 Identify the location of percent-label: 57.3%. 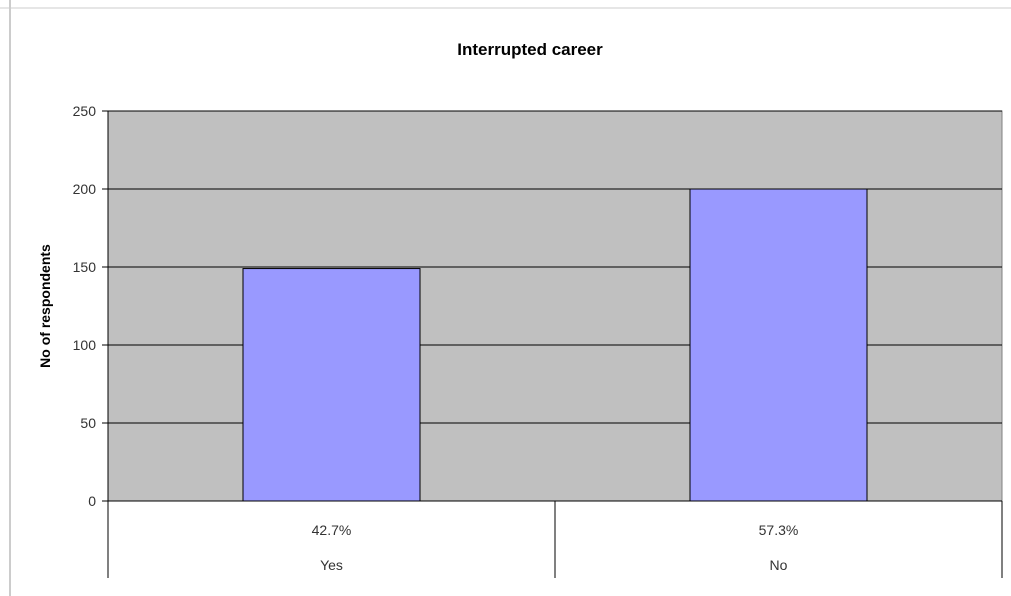
(779, 530).